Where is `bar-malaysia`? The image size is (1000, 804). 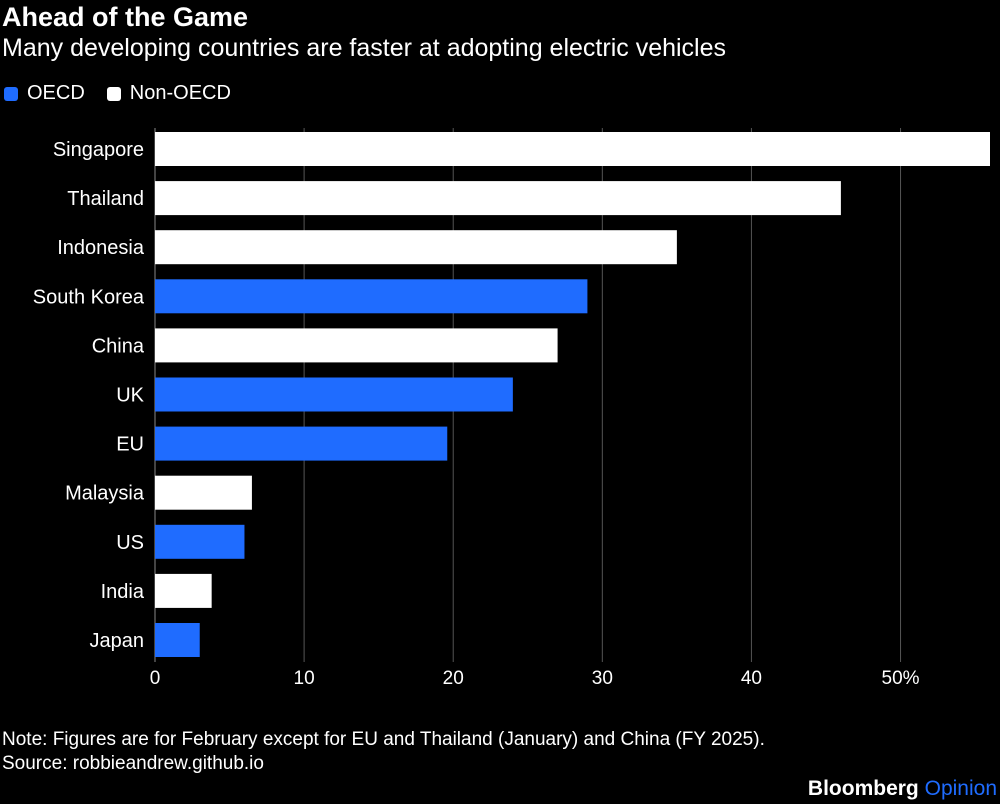
bar-malaysia is located at coordinates (203, 492).